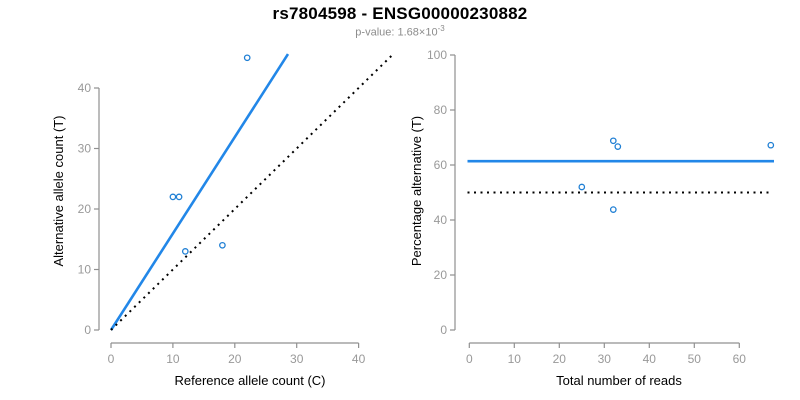 Image resolution: width=800 pixels, height=400 pixels. Describe the element at coordinates (400, 13) in the screenshot. I see `plot-title: rs7804598 - ENSG00000230882` at that location.